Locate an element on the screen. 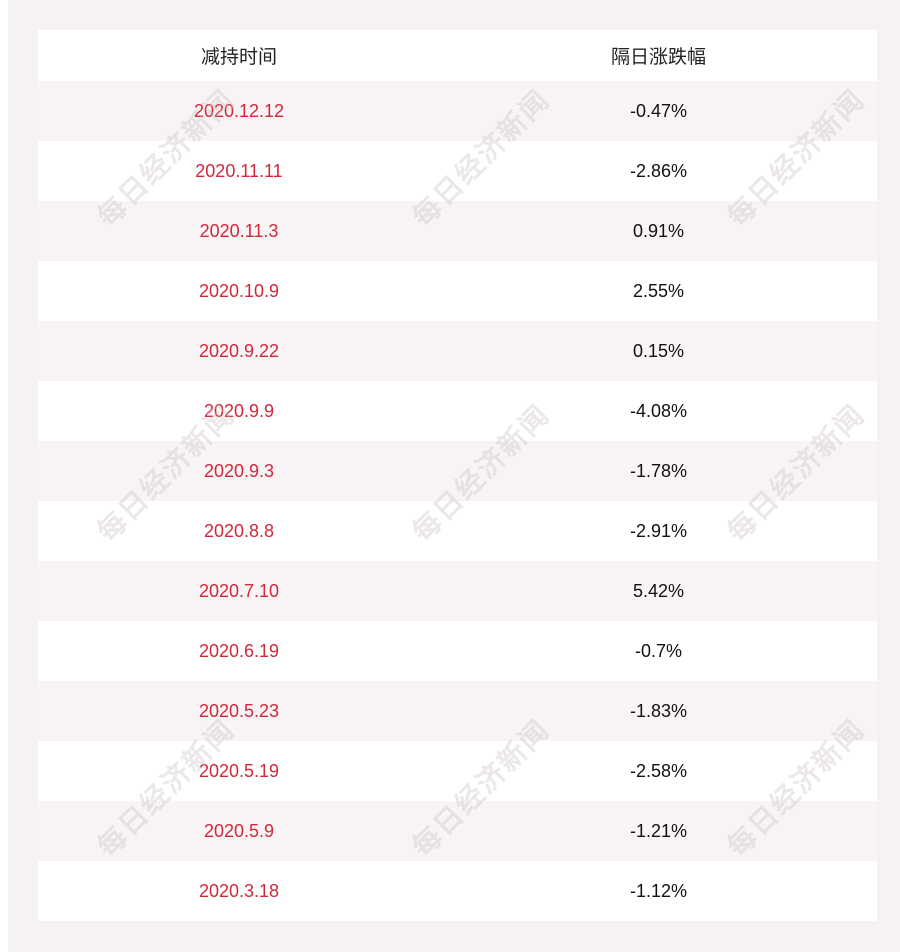 This screenshot has height=952, width=900. date-cell: 2020.5.9 is located at coordinates (239, 830).